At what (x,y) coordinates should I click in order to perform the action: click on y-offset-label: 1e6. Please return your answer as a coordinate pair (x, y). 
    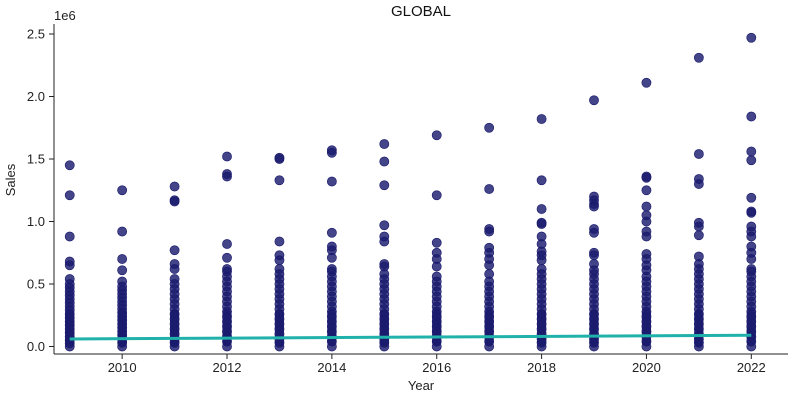
    Looking at the image, I should click on (65, 15).